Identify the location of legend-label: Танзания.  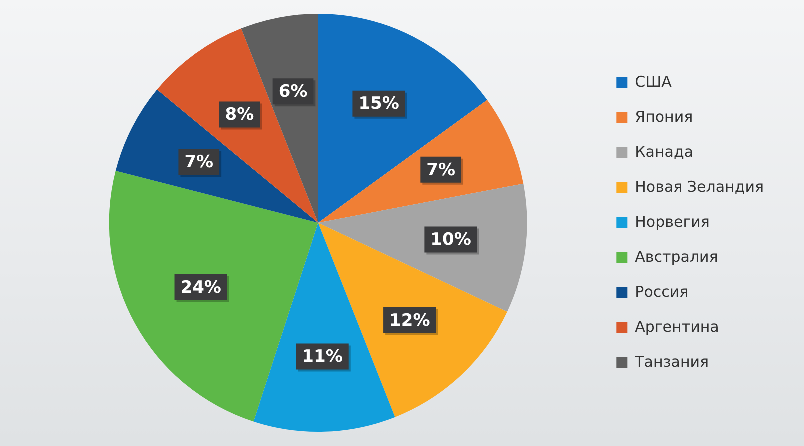
(672, 361).